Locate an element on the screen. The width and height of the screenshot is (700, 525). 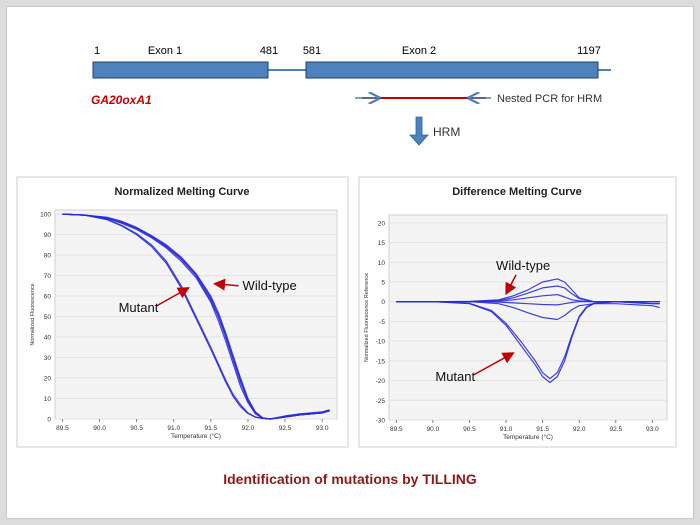
y-tick-label: 60 is located at coordinates (48, 297).